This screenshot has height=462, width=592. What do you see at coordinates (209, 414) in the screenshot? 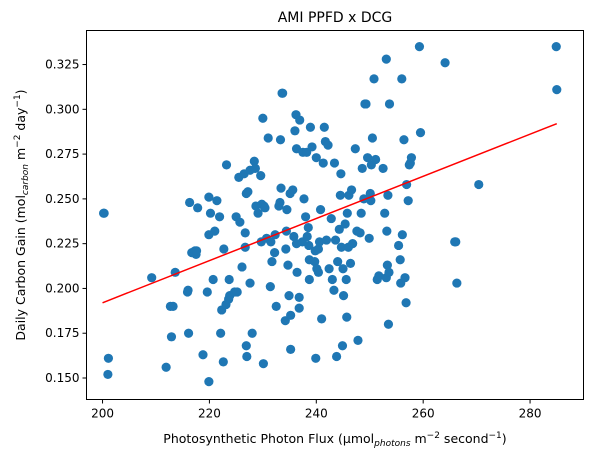
I see `x-tick-label-1: 220` at bounding box center [209, 414].